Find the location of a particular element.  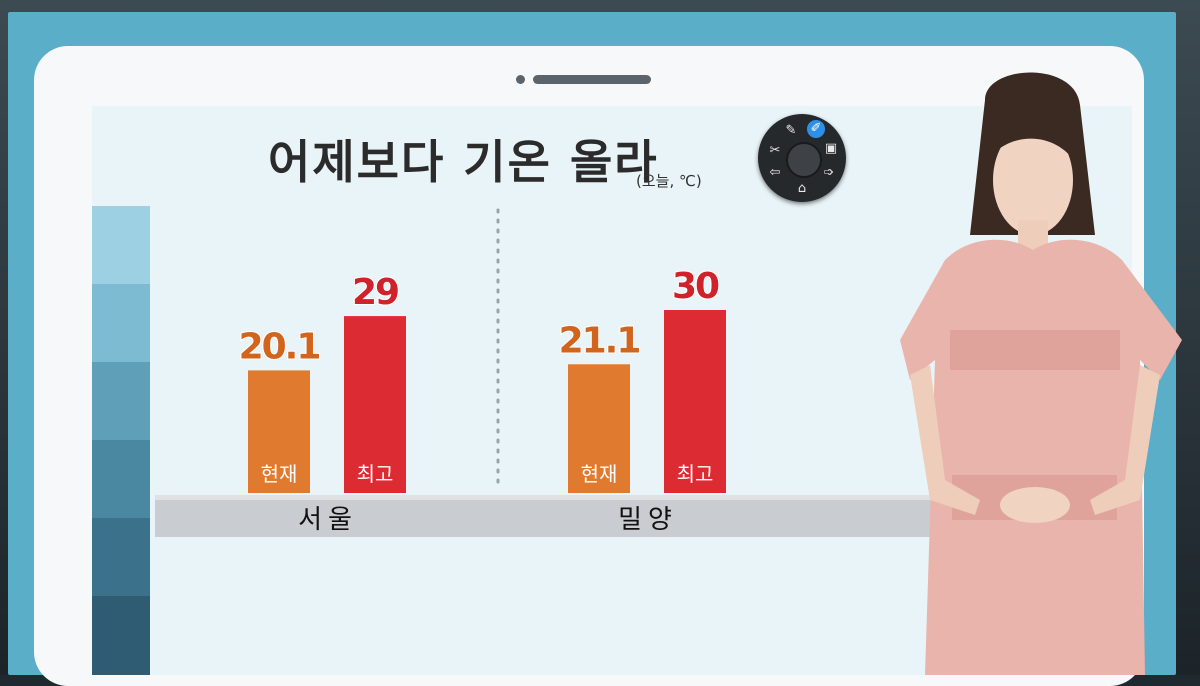

chart-subtitle: (오늘, ℃) is located at coordinates (669, 181).